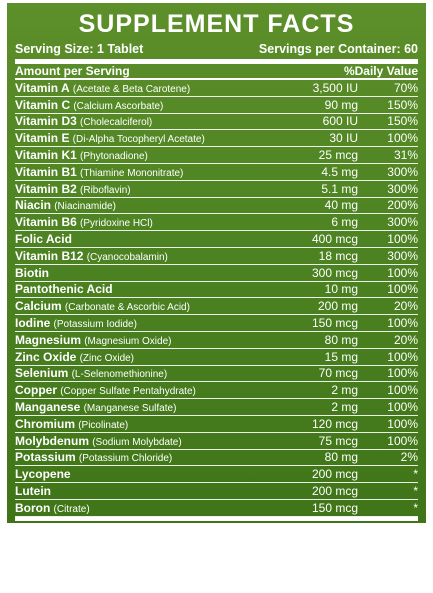 Image resolution: width=433 pixels, height=593 pixels. I want to click on nutrient-source: (Picolinate), so click(103, 425).